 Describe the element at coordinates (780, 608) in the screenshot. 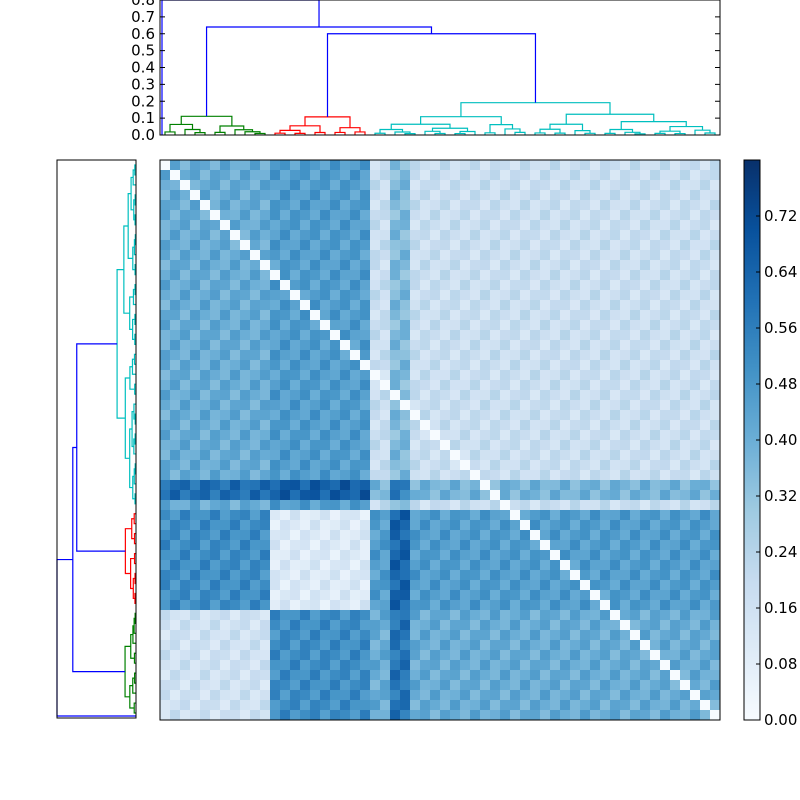

I see `colorbar-tick-label: 0.16` at that location.